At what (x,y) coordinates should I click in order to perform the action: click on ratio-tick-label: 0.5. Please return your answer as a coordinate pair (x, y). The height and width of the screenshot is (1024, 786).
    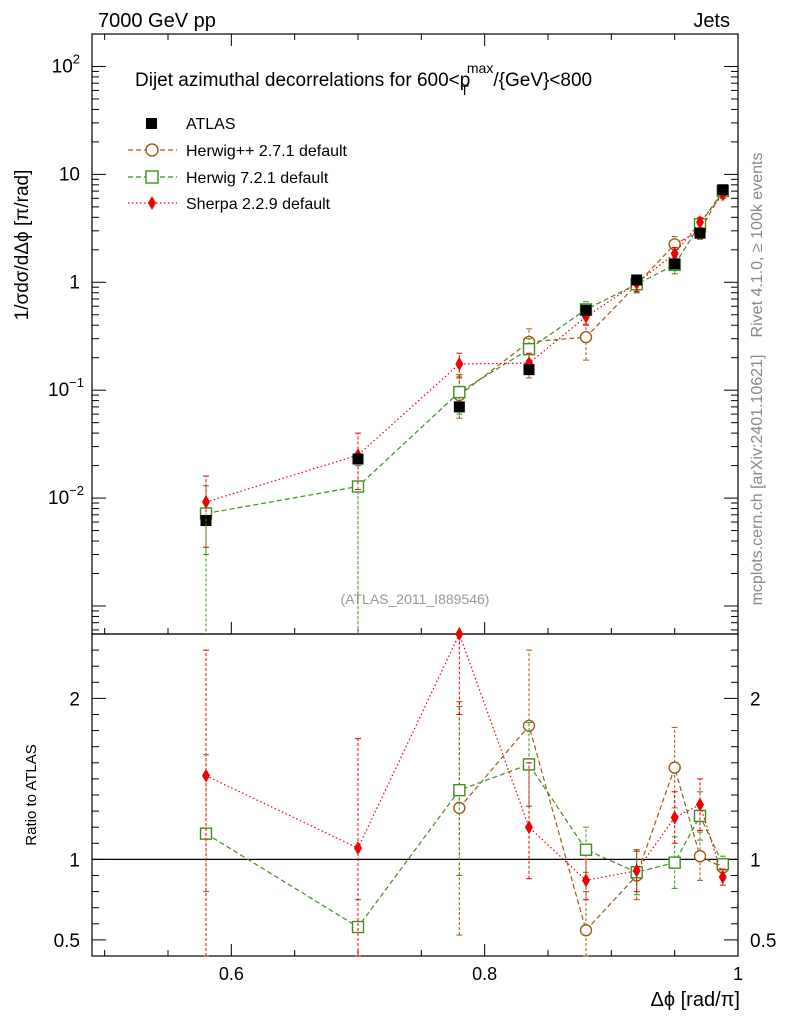
    Looking at the image, I should click on (67, 941).